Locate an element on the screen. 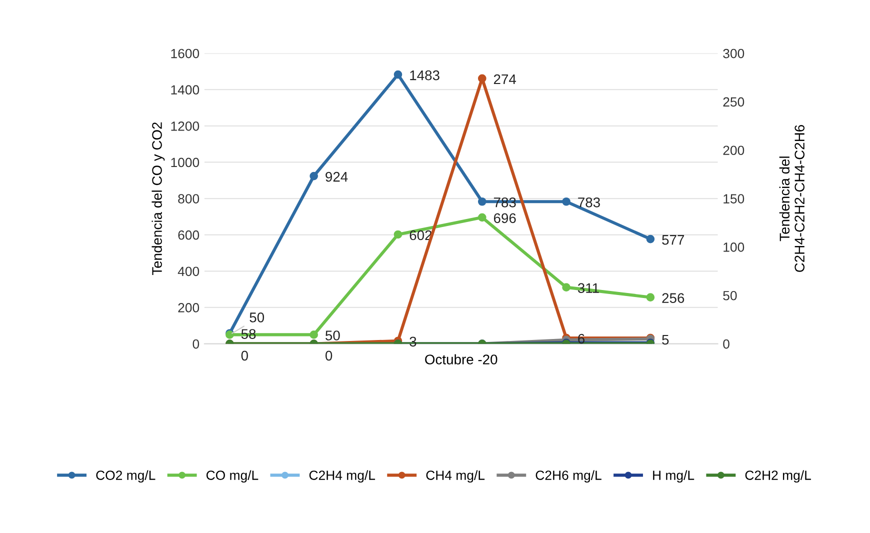  data-label: 311 is located at coordinates (588, 288).